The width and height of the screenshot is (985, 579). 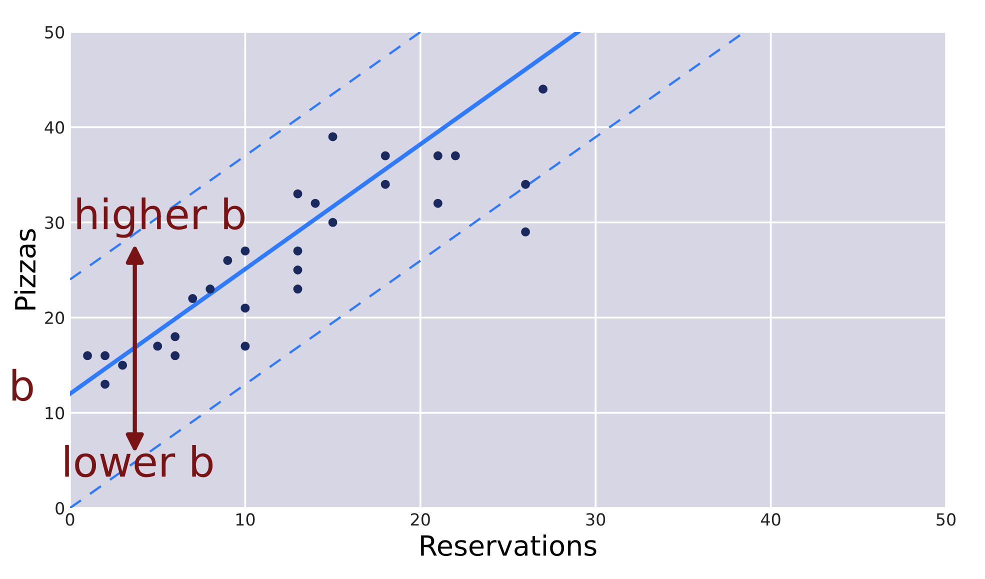 I want to click on y-axis-title: Pizzas, so click(x=25, y=269).